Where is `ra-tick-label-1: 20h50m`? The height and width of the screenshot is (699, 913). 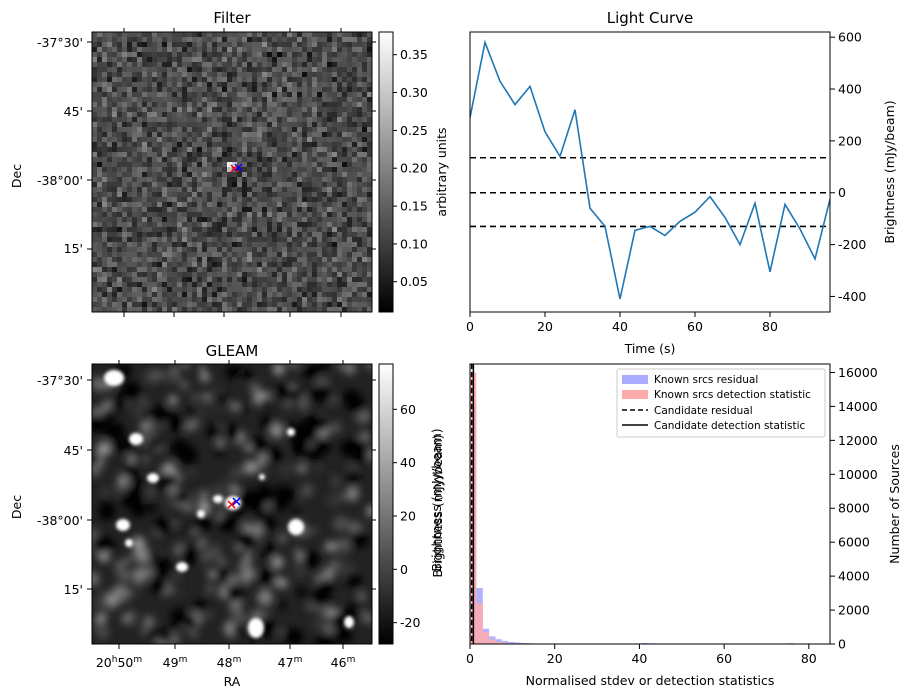
ra-tick-label-1: 20h50m is located at coordinates (119, 662).